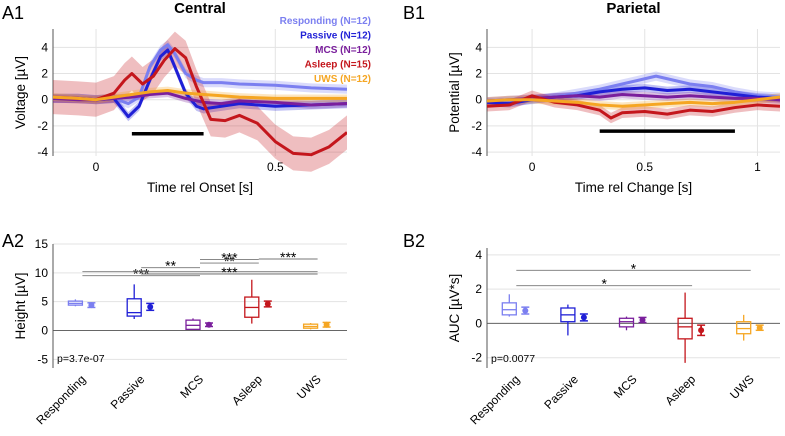 Image resolution: width=785 pixels, height=436 pixels. Describe the element at coordinates (20, 305) in the screenshot. I see `y-axis-label: Height [µV]` at that location.